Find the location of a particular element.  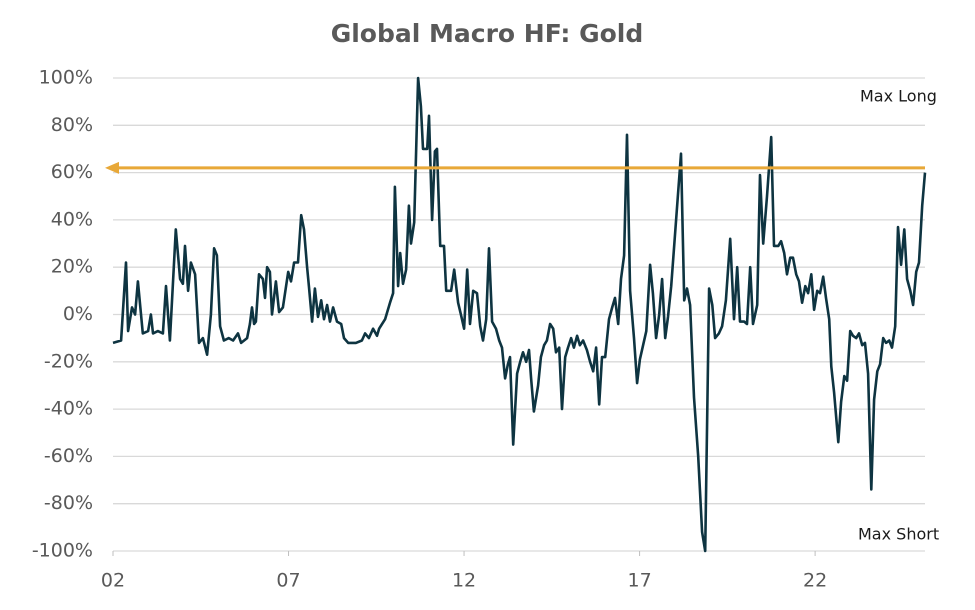

y-tick-label: -80% is located at coordinates (68, 503).